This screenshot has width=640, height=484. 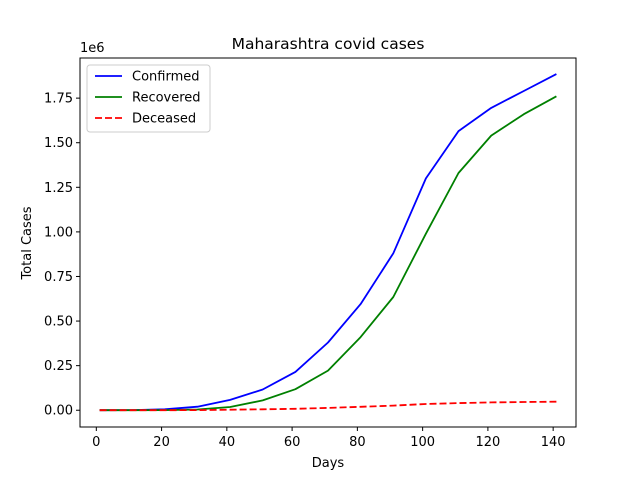 I want to click on x-axis-label: Days, so click(x=328, y=463).